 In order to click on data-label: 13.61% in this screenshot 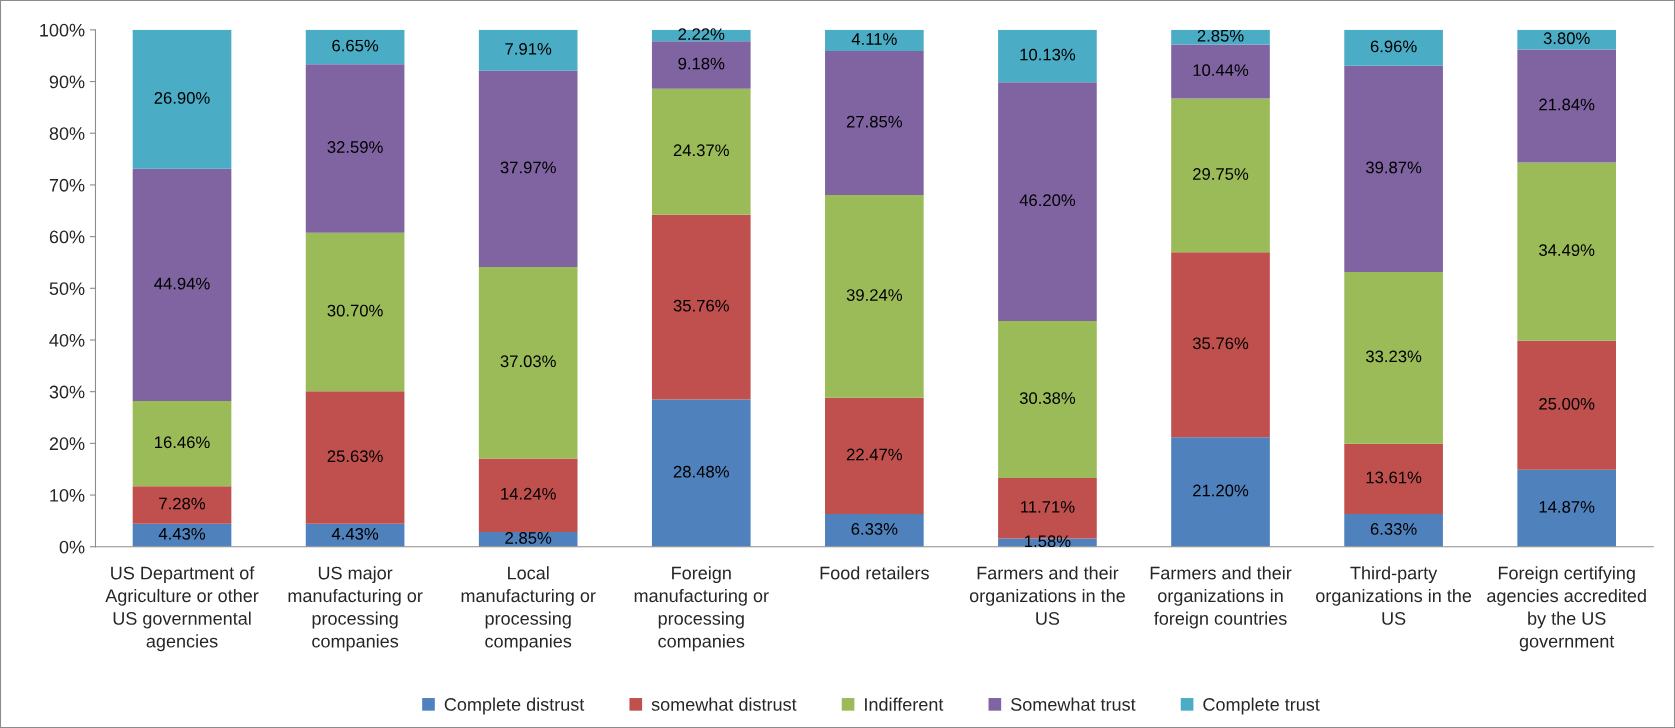, I will do `click(1394, 477)`.